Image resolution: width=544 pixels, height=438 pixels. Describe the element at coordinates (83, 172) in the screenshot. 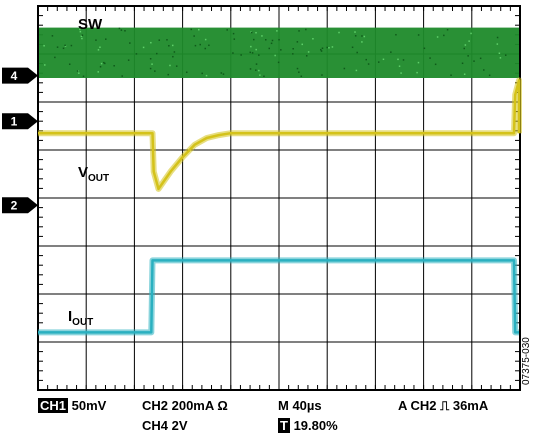

I see `vout-label-main: V` at that location.